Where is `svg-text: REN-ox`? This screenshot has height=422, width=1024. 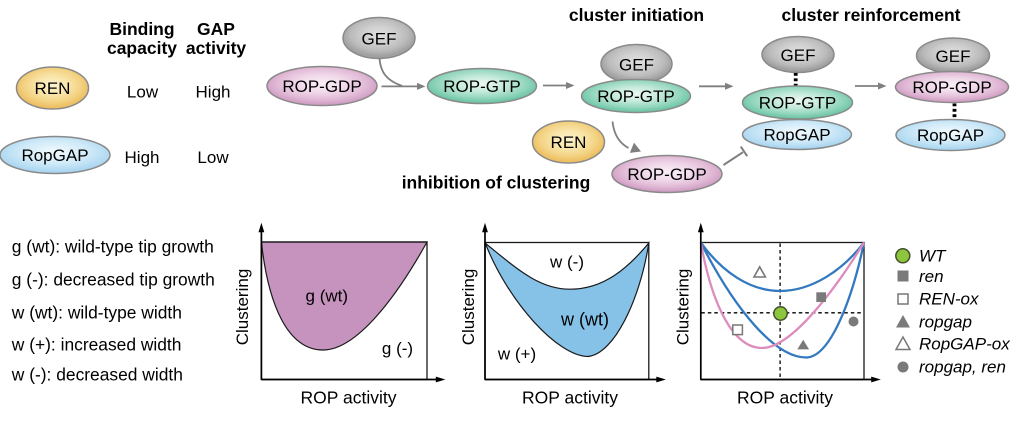 svg-text: REN-ox is located at coordinates (949, 299).